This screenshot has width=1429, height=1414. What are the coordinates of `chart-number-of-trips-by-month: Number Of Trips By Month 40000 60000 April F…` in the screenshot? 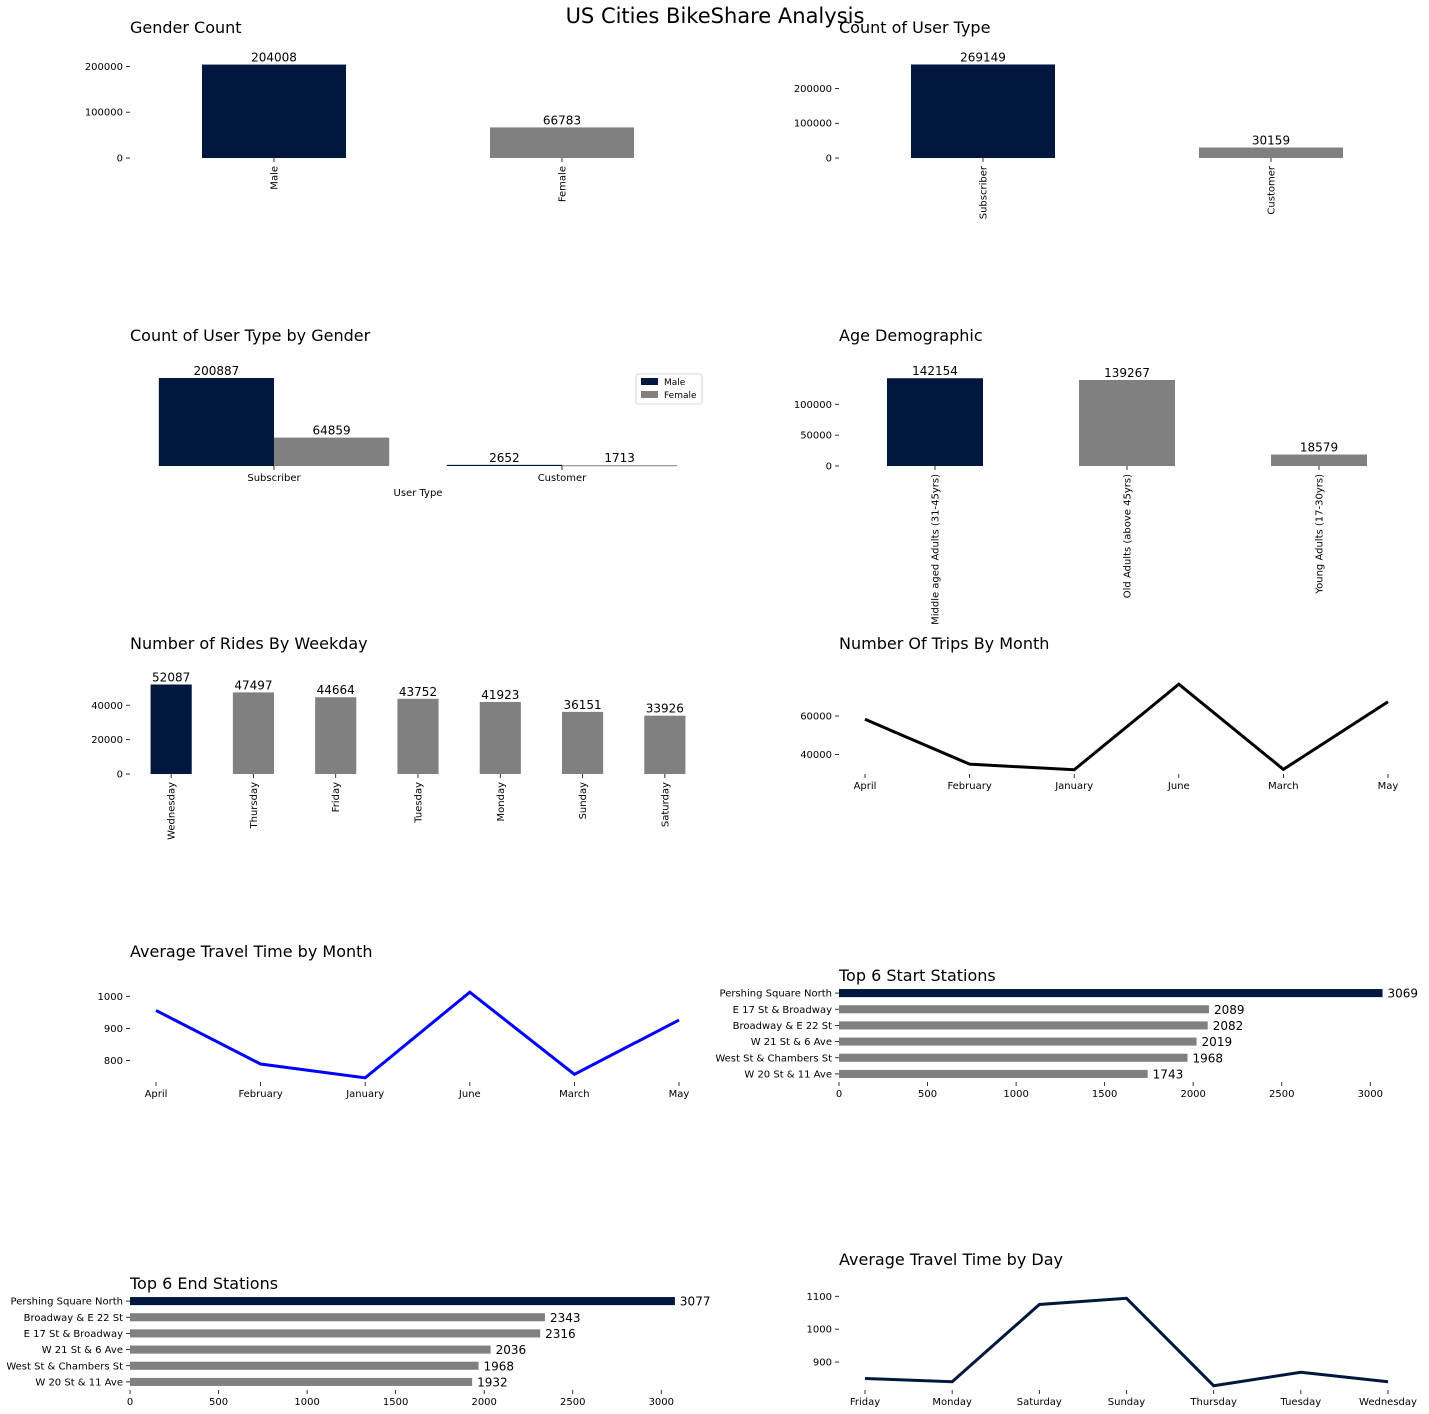 It's located at (1099, 713).